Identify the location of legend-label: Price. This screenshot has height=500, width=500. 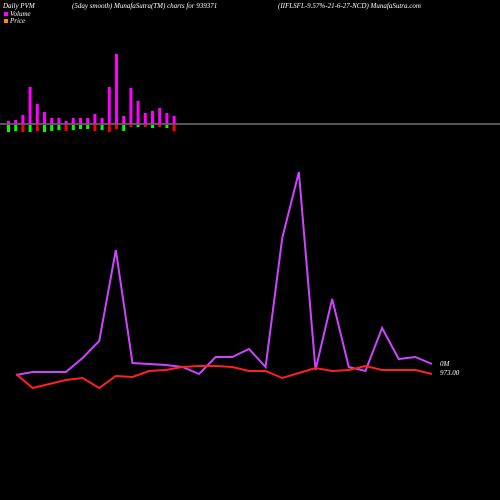
(17, 21).